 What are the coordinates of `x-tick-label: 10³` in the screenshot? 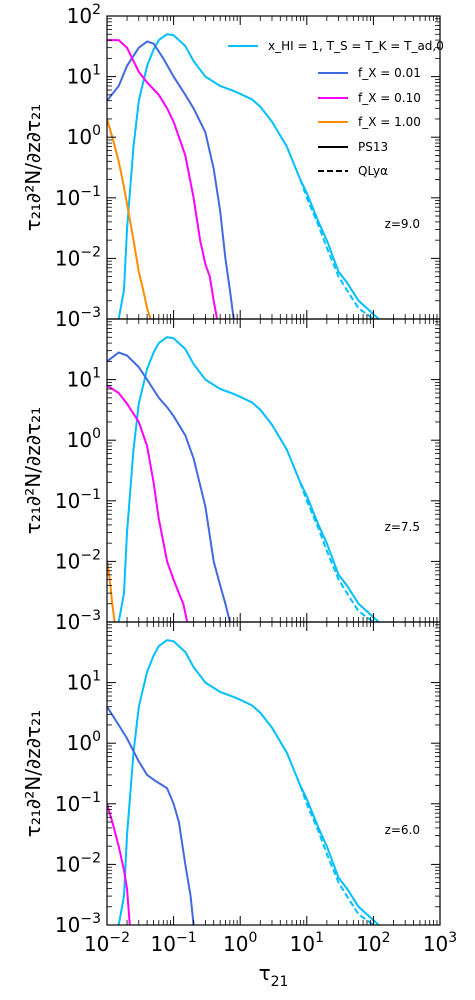 It's located at (440, 943).